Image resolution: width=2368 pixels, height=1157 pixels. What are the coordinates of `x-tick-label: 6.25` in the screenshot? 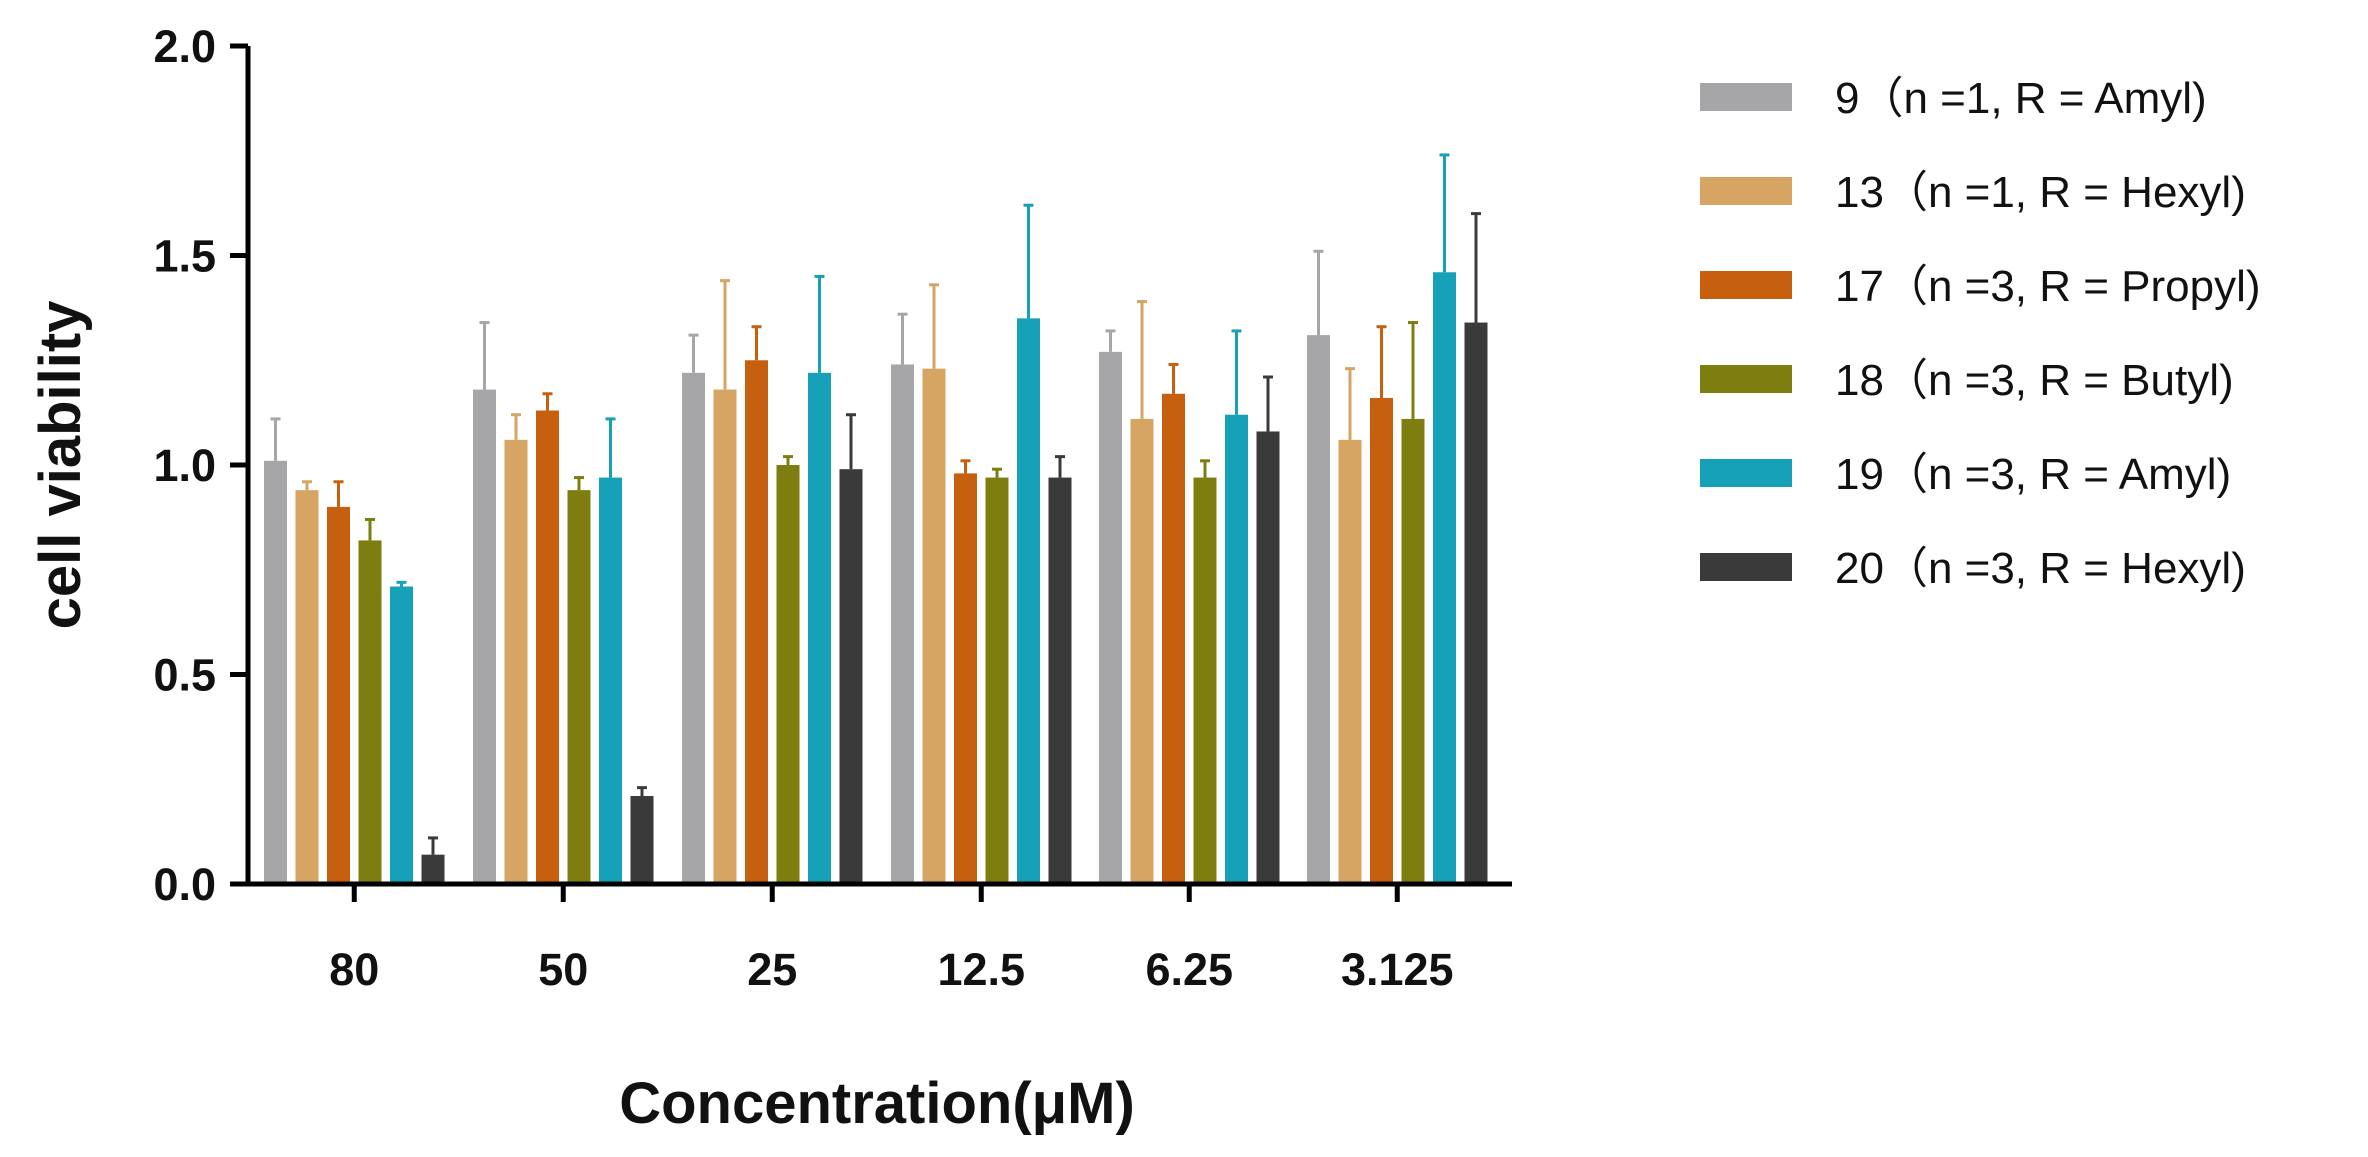 It's located at (1189, 969).